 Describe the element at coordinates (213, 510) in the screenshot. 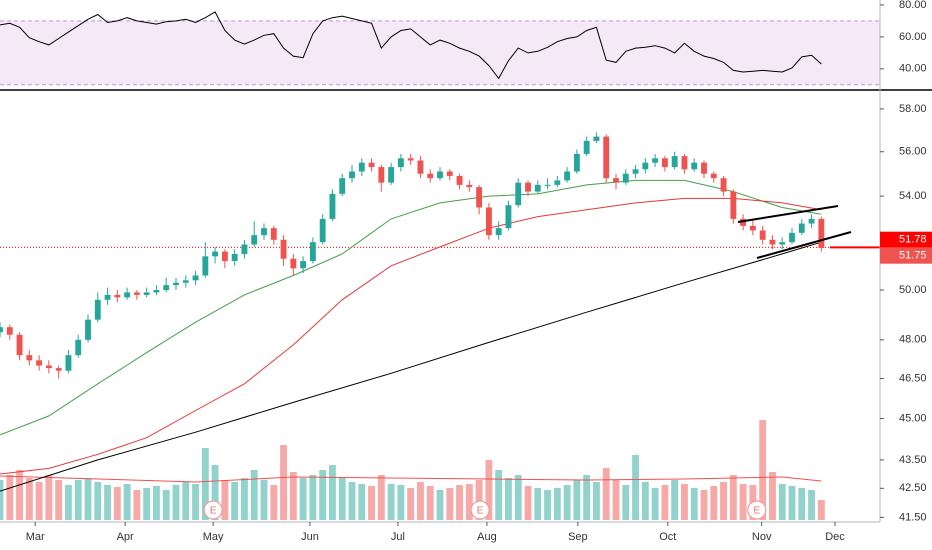

I see `earnings-marker` at that location.